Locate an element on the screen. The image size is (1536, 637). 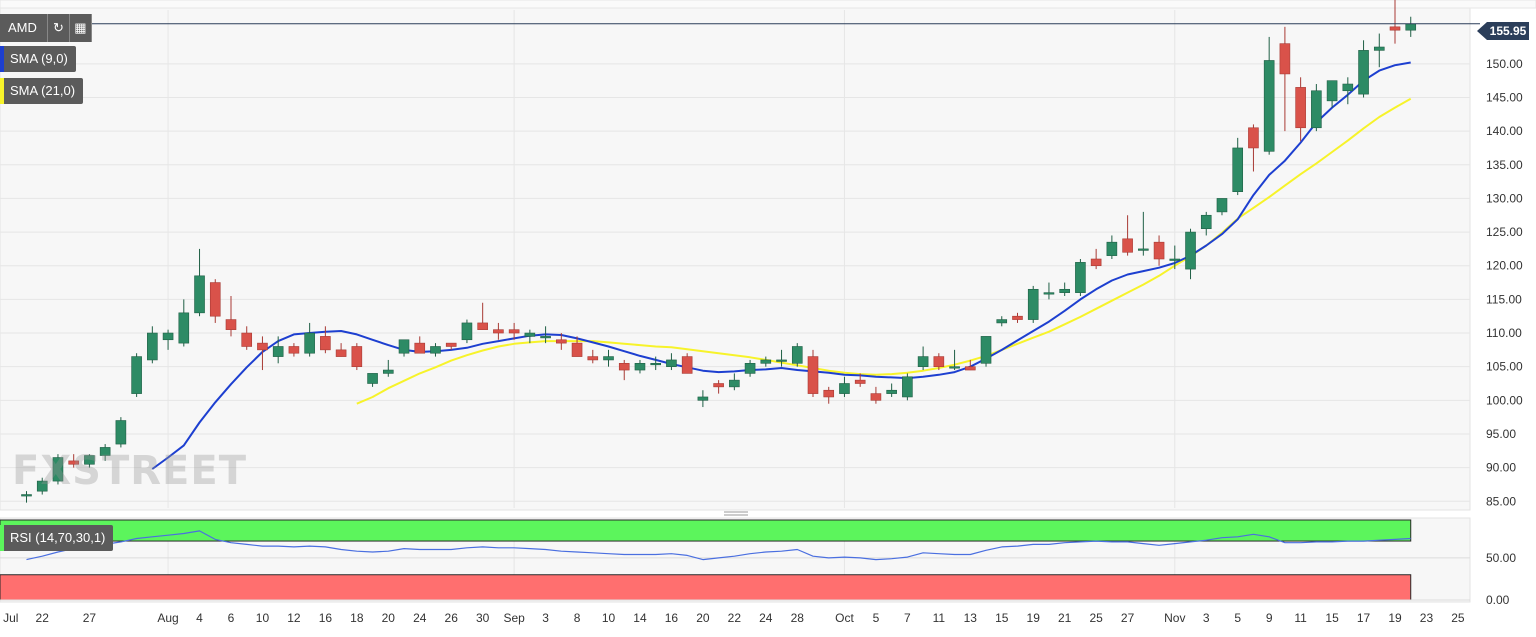
sma9-color-marker is located at coordinates (2, 59).